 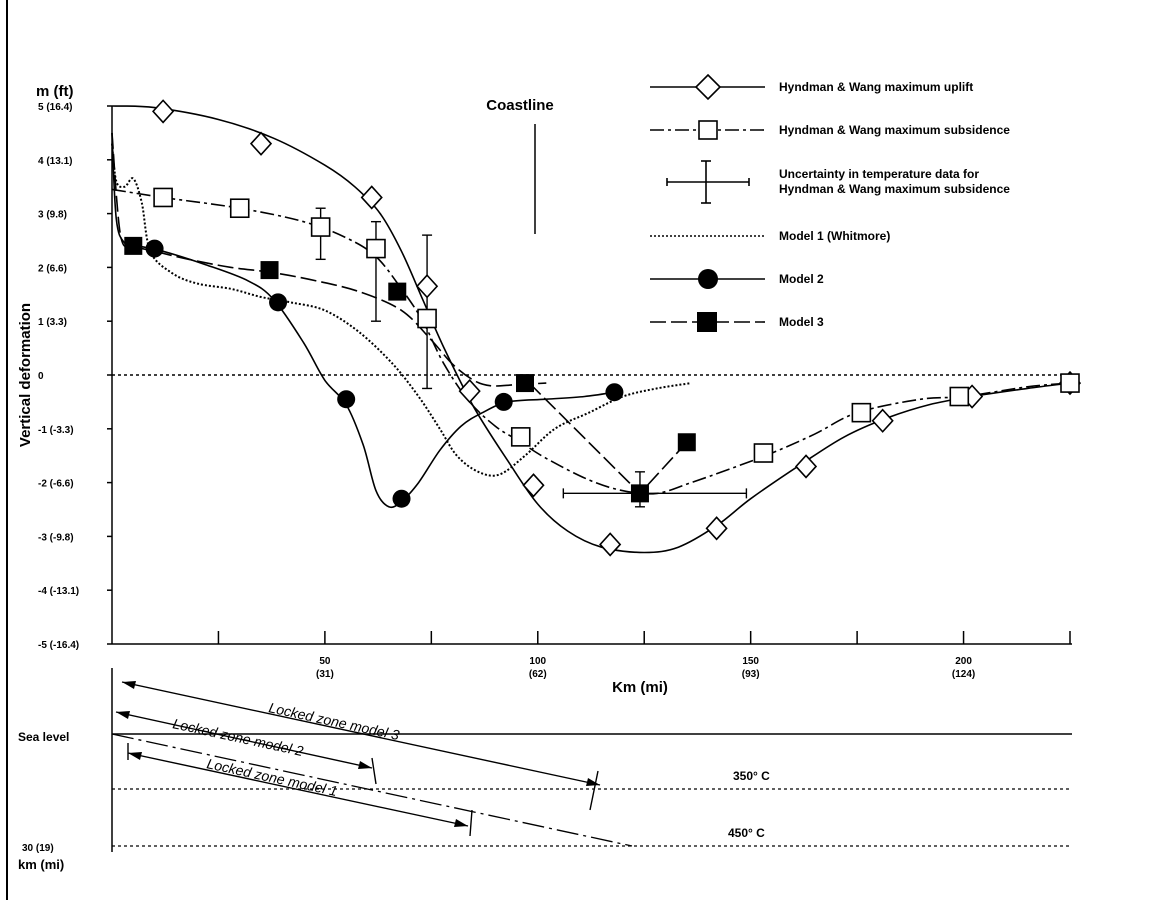 What do you see at coordinates (593, 782) in the screenshot?
I see `locked-zone-3-arrowhead-right` at bounding box center [593, 782].